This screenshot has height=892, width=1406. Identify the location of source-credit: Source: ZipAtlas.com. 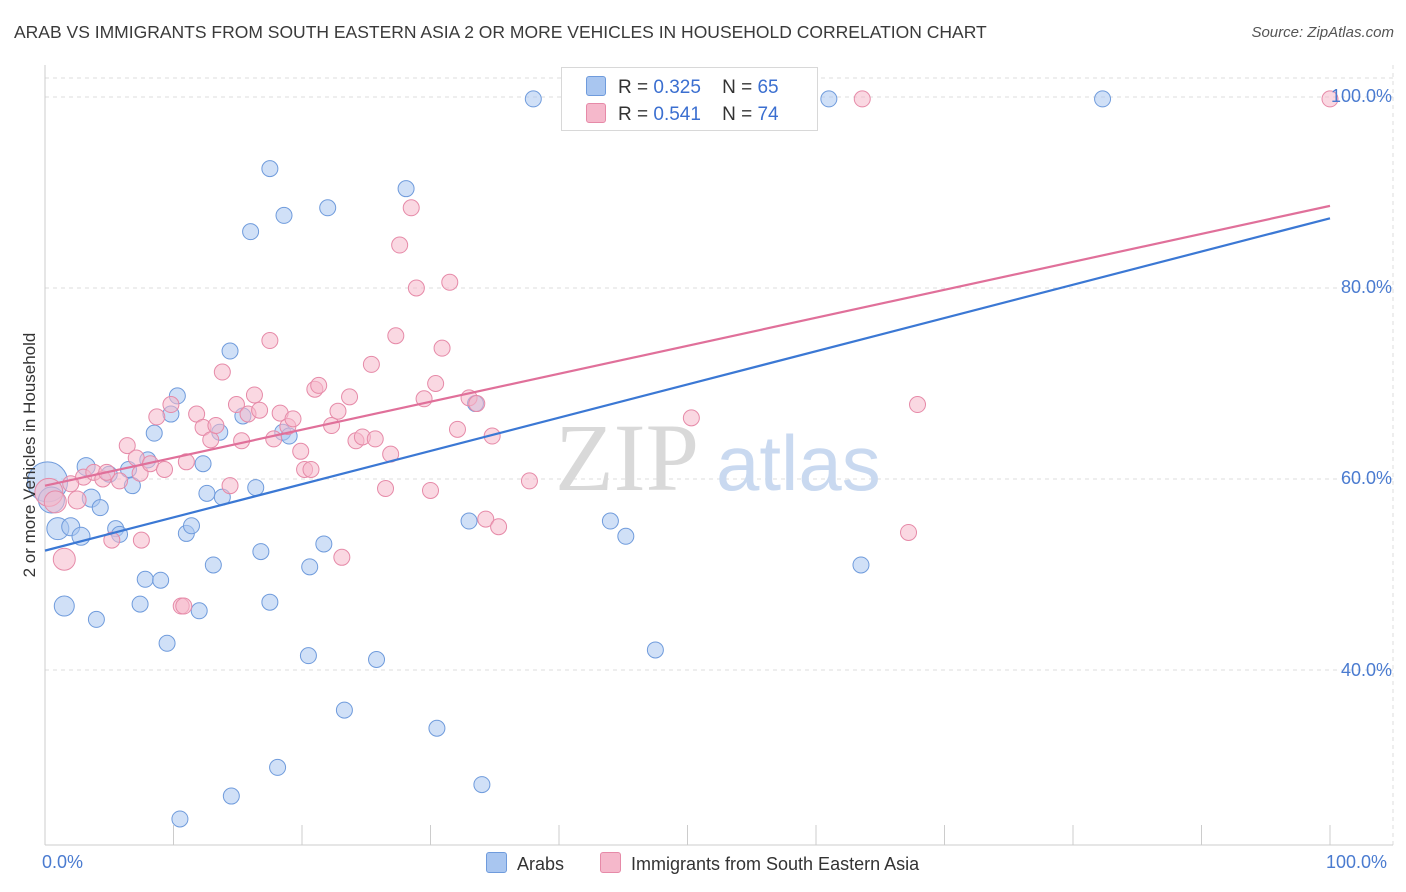
(1322, 32).